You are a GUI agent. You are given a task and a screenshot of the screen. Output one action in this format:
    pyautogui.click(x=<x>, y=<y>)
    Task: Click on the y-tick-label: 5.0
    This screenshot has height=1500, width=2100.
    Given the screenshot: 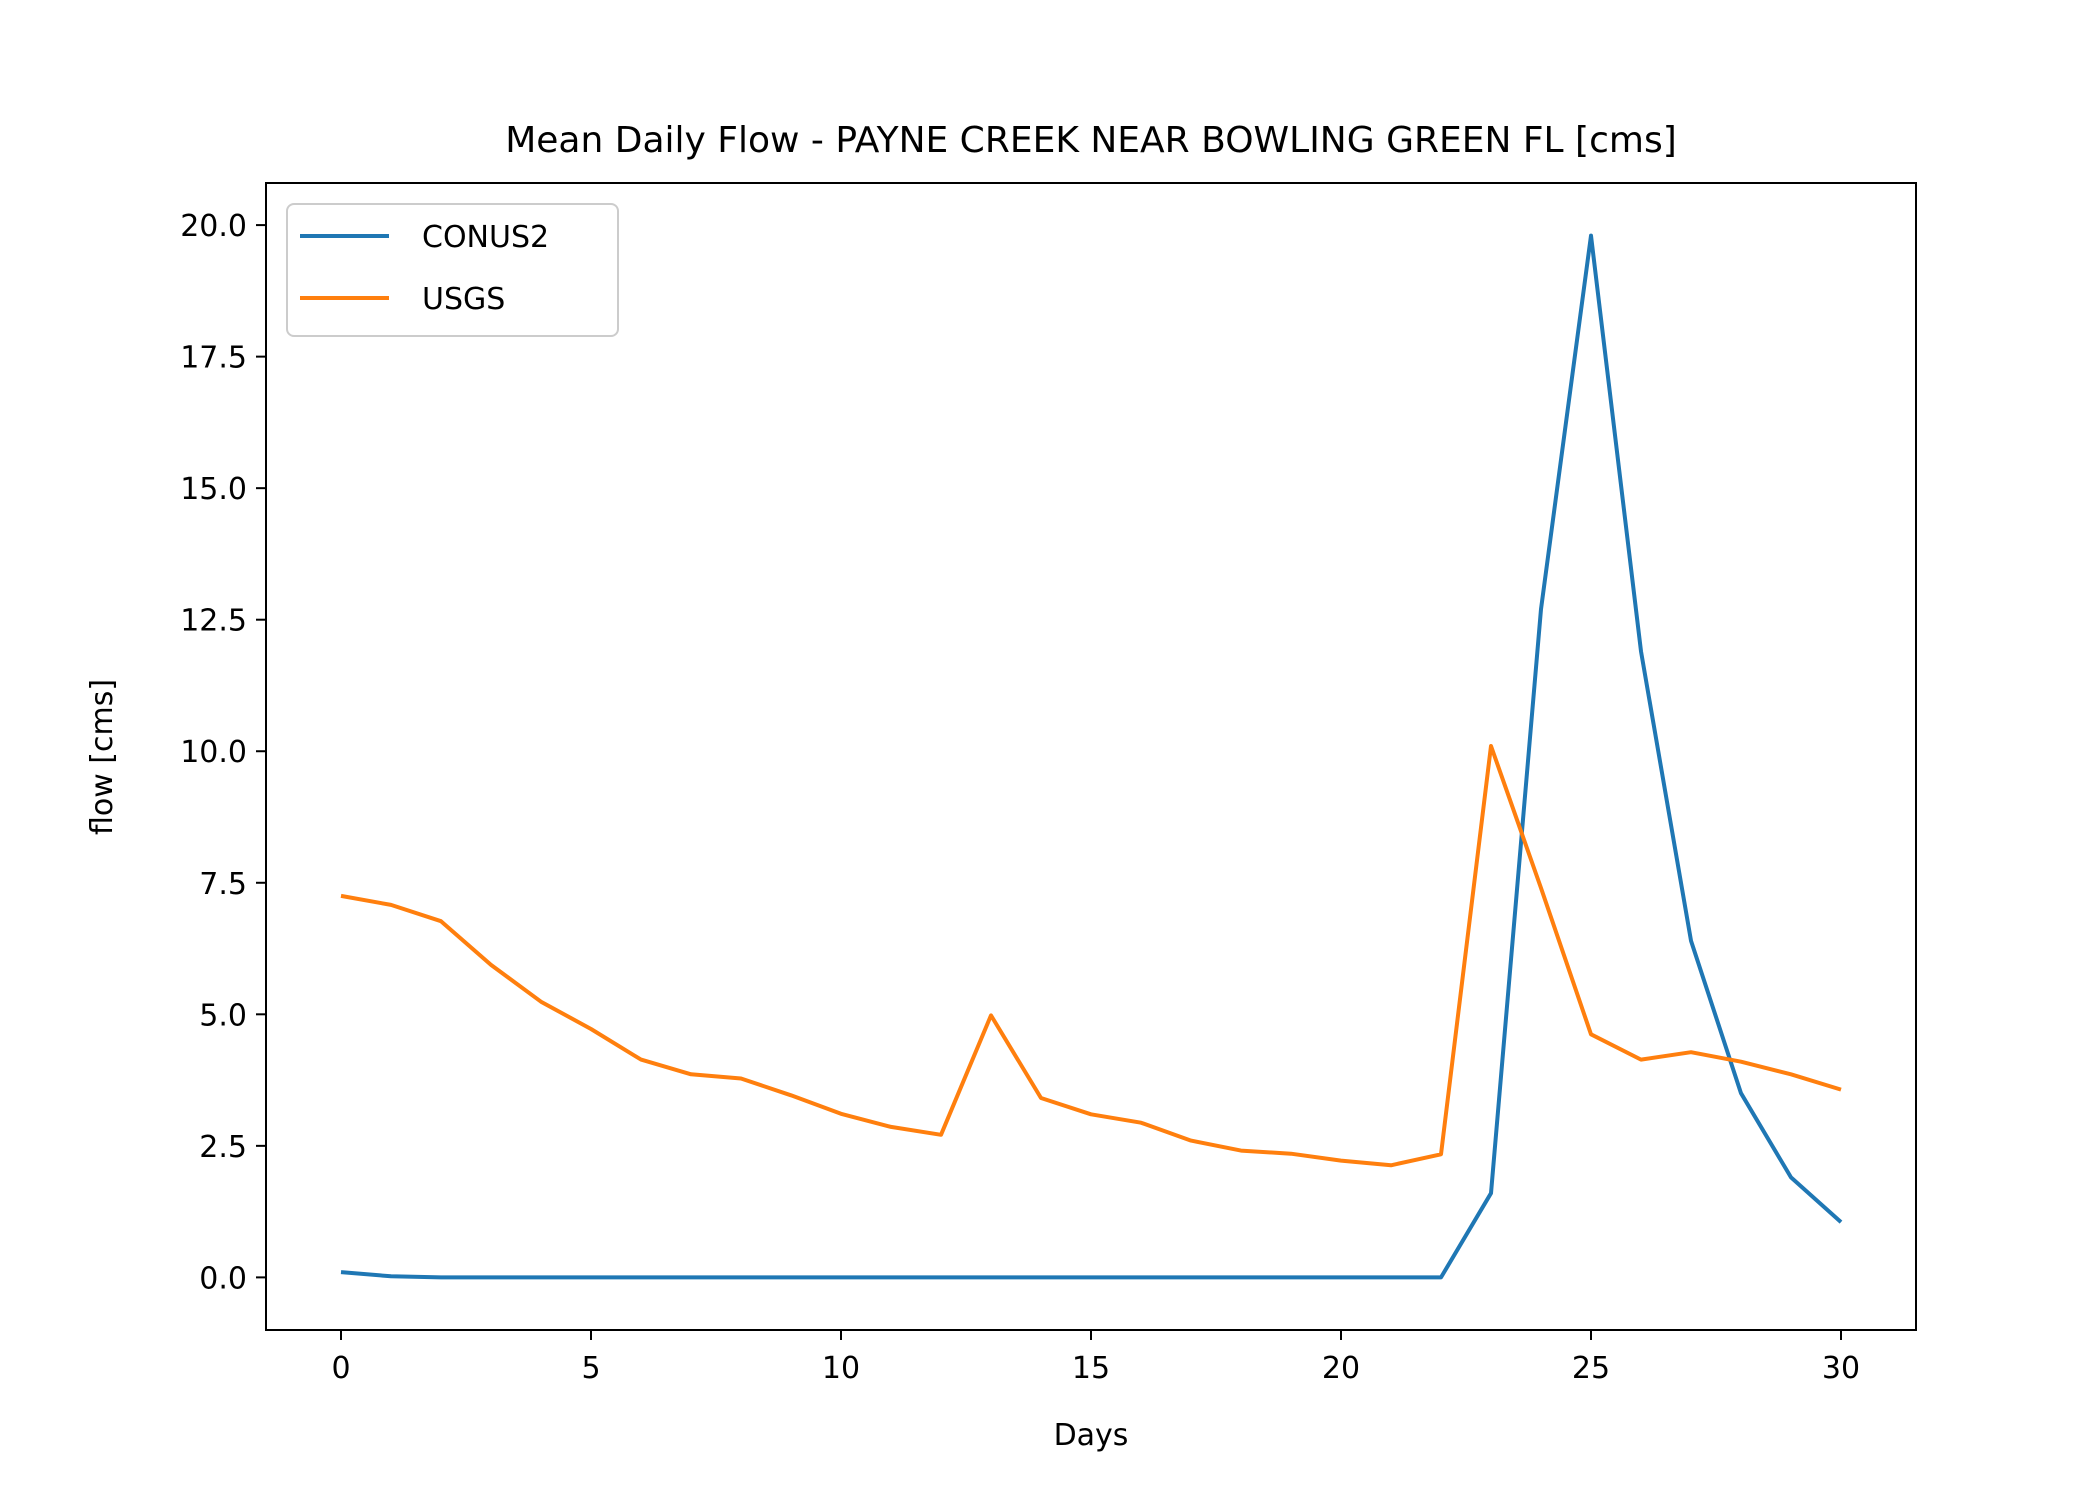 What is the action you would take?
    pyautogui.click(x=223, y=1015)
    